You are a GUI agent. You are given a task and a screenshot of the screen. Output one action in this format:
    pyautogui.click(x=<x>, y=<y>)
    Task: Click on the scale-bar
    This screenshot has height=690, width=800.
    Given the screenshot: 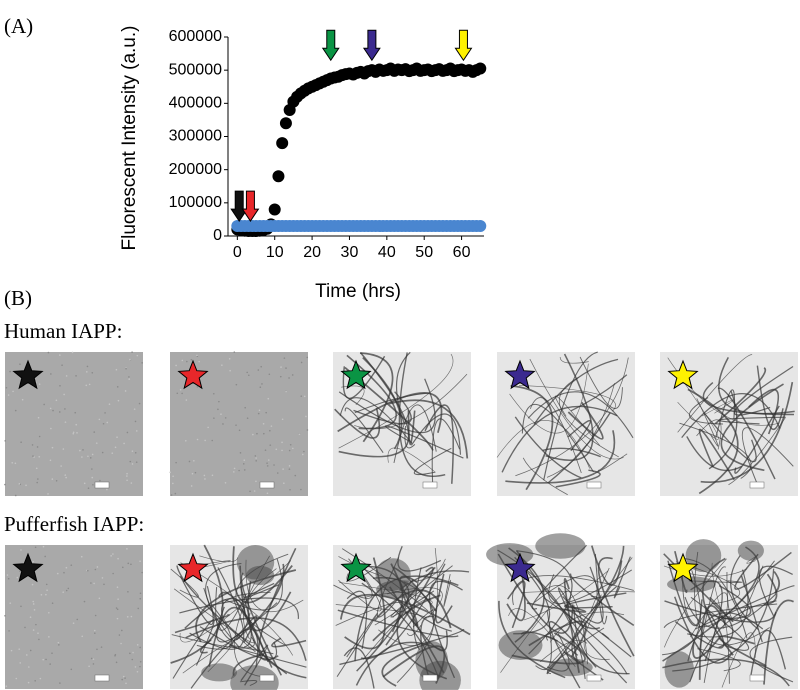 What is the action you would take?
    pyautogui.click(x=102, y=678)
    